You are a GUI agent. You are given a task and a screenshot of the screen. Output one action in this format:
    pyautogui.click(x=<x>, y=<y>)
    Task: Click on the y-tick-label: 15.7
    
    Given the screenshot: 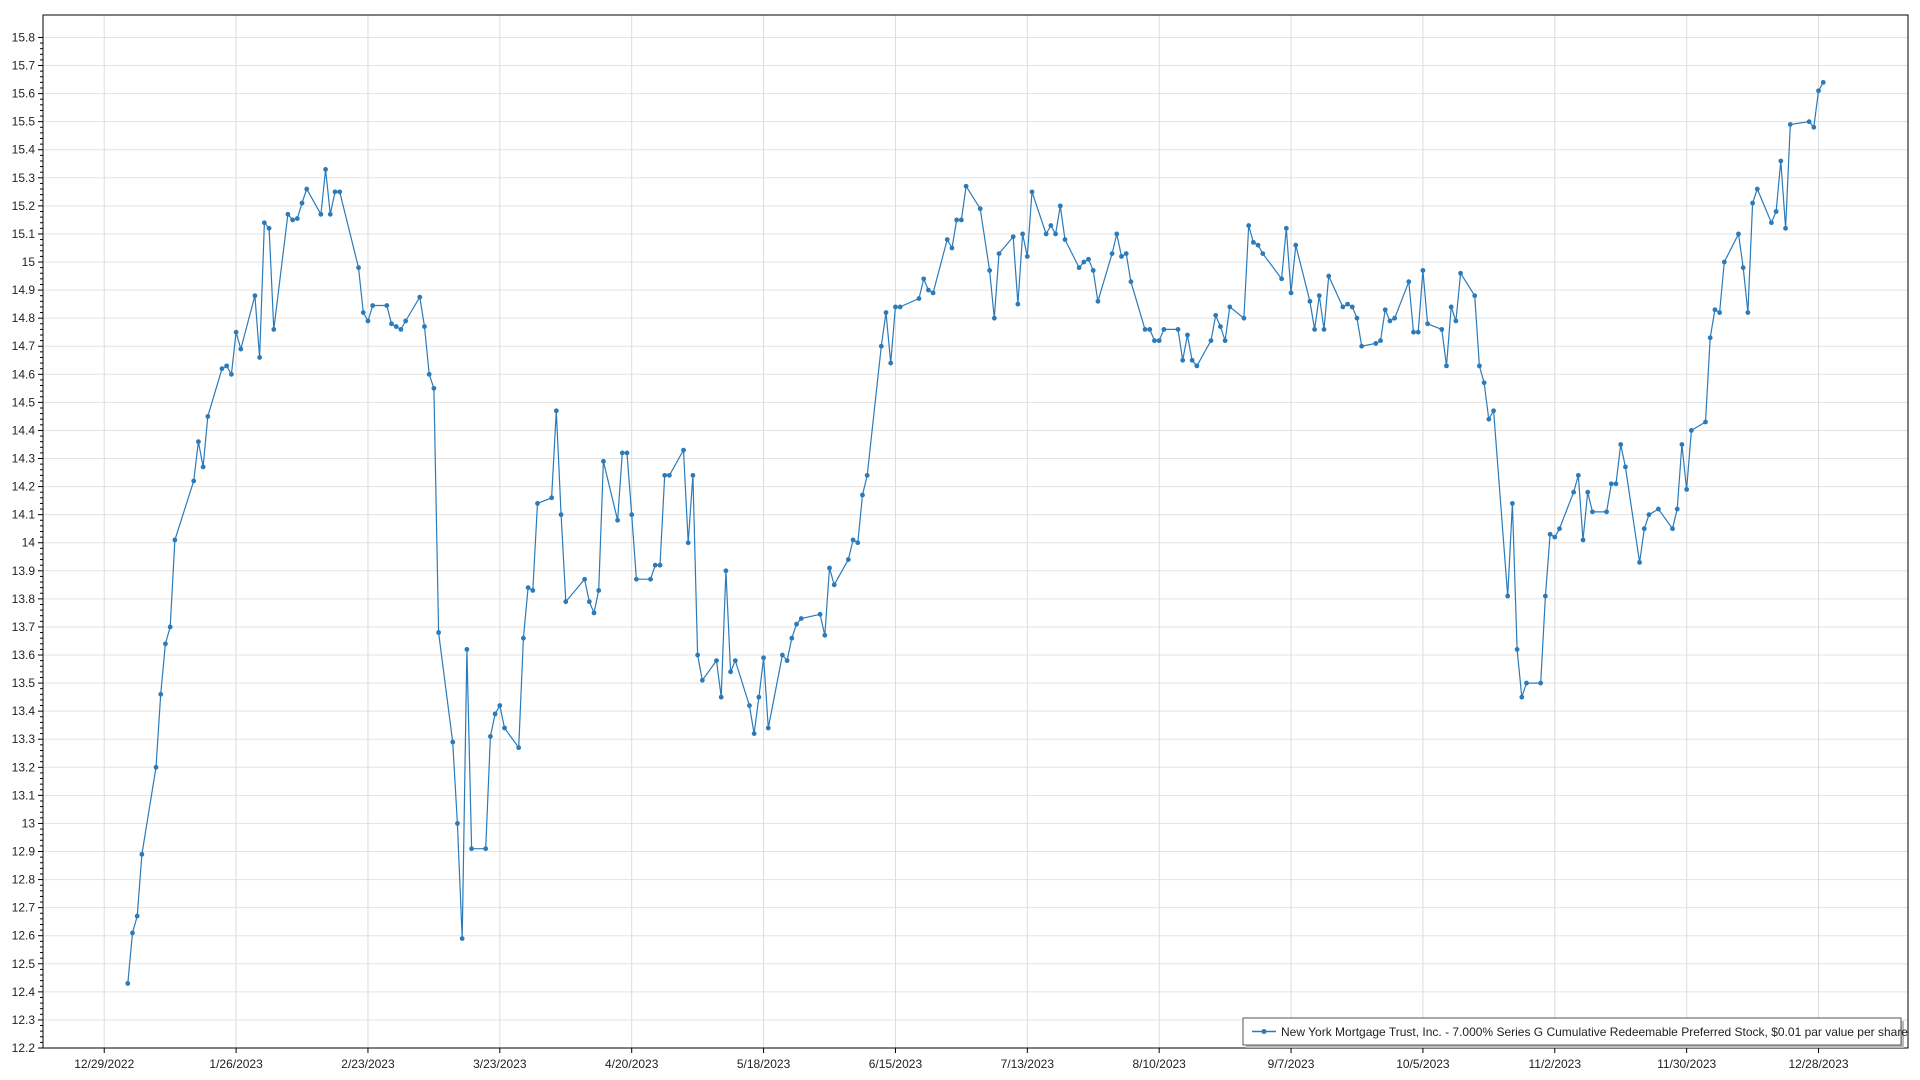 What is the action you would take?
    pyautogui.click(x=24, y=66)
    